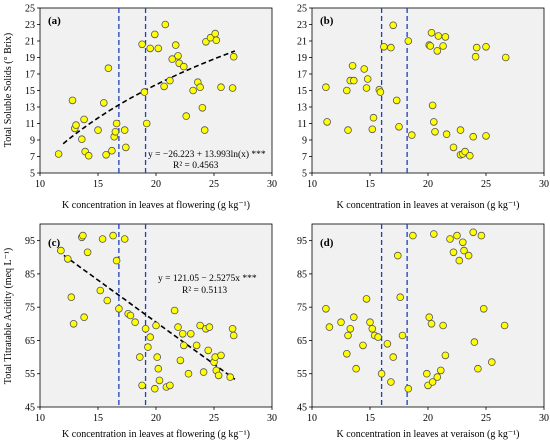  I want to click on panel-d-points, so click(415, 310).